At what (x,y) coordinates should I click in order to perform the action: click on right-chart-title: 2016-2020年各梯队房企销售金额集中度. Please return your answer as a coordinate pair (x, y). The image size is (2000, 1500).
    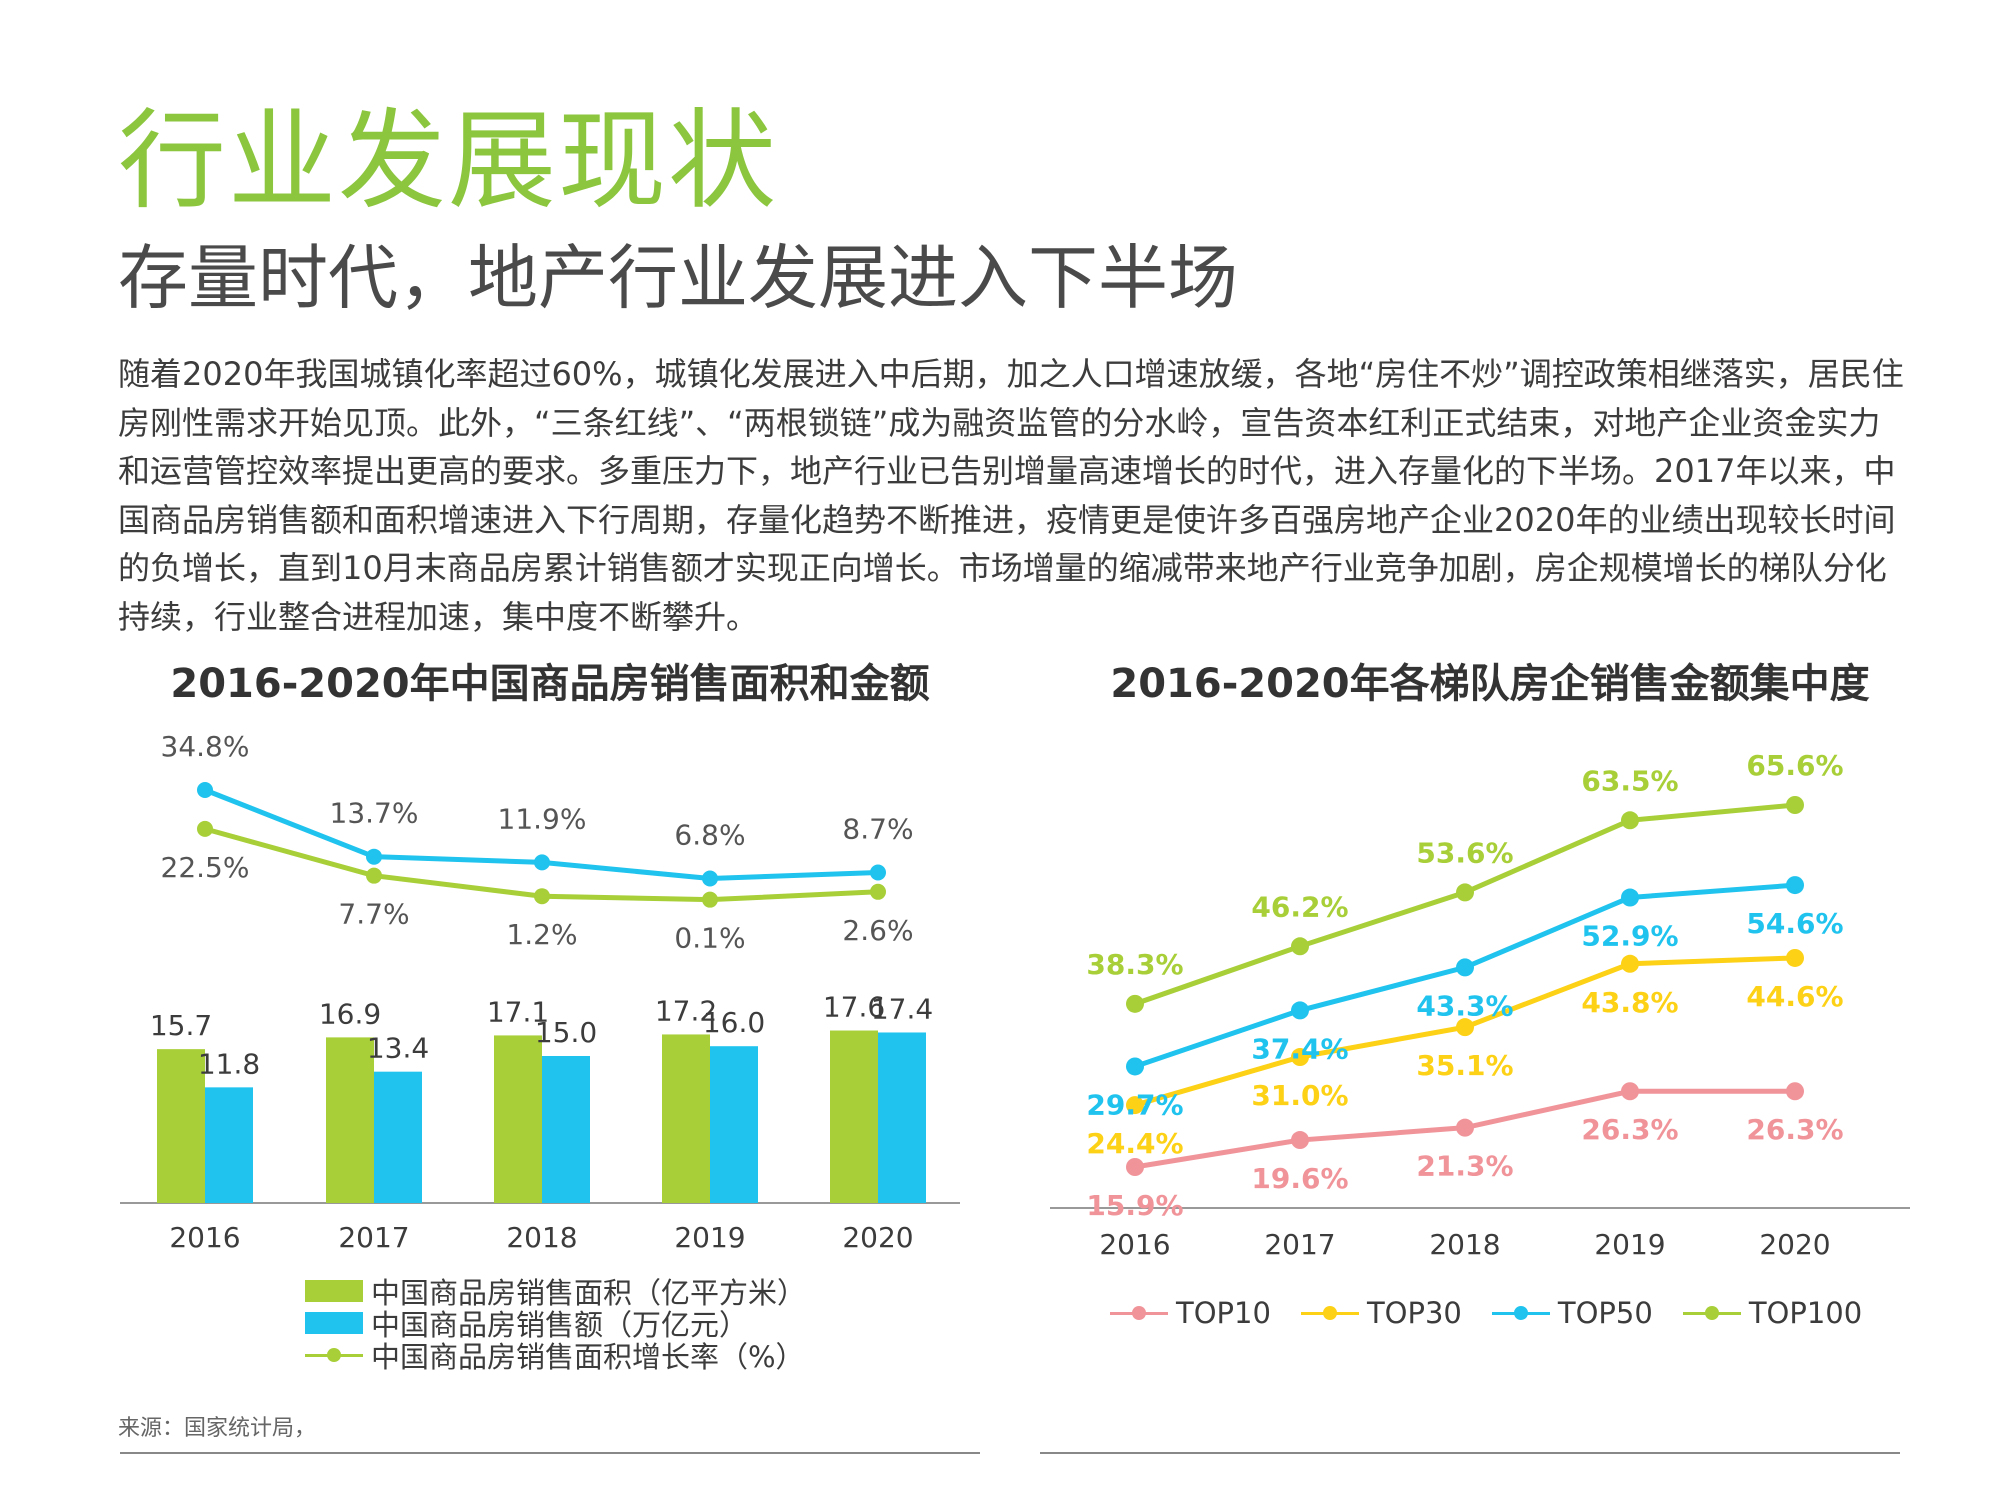
    Looking at the image, I should click on (1490, 684).